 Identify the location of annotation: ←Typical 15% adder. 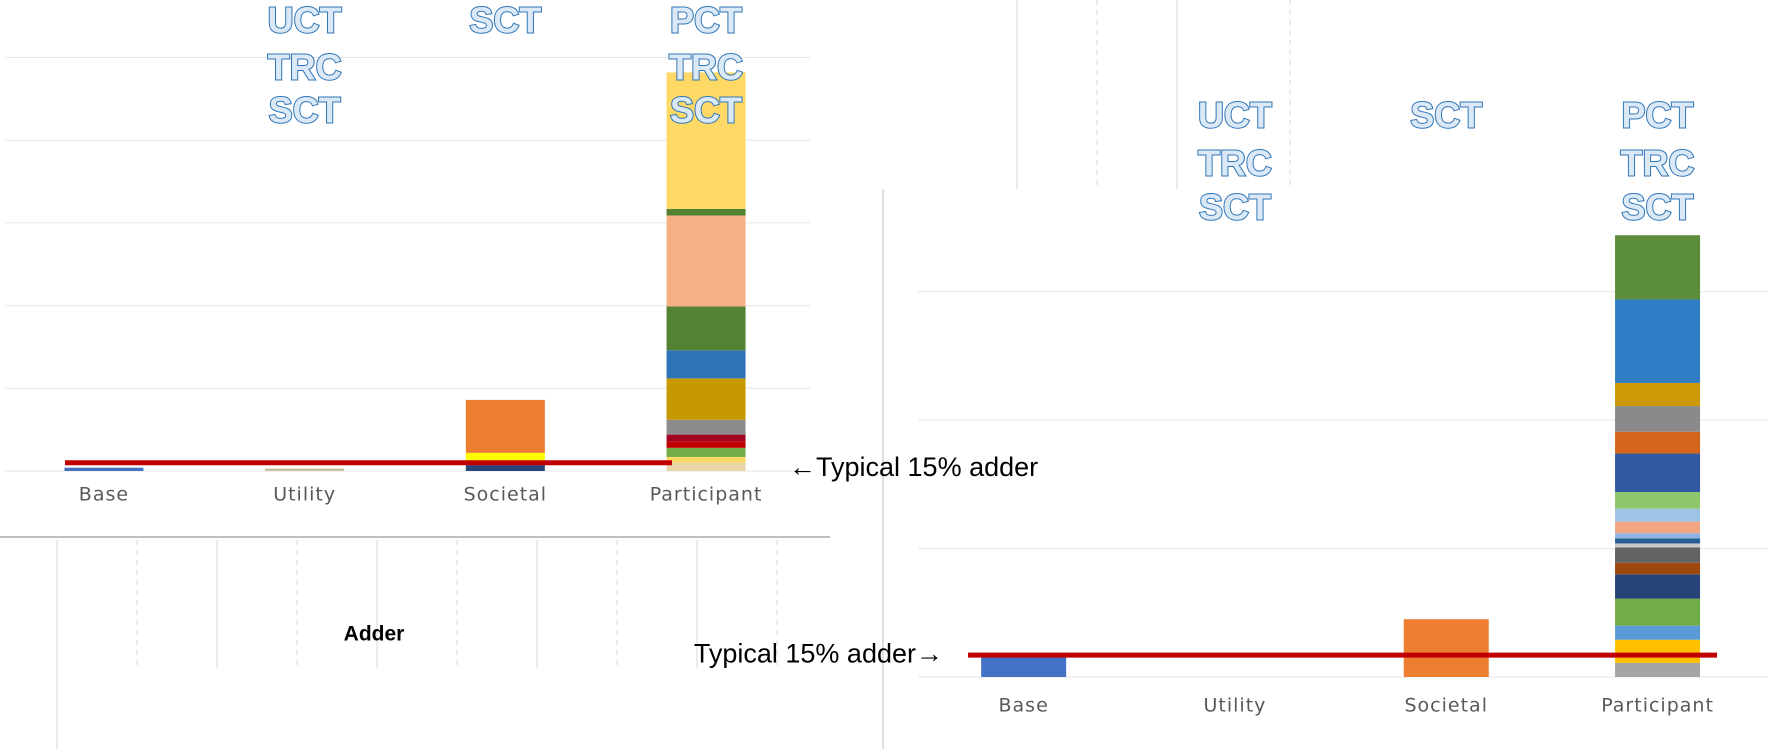
(913, 467).